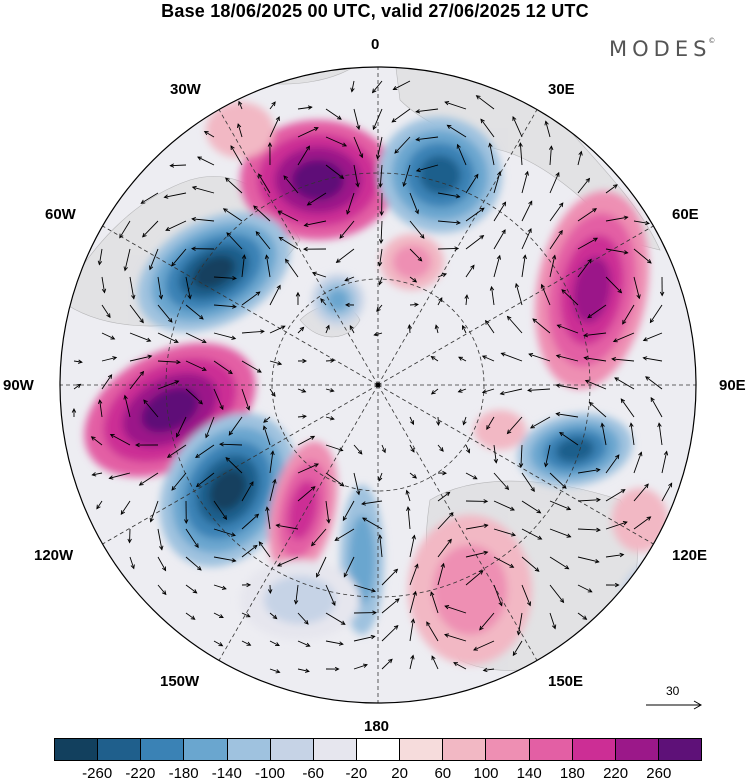  Describe the element at coordinates (659, 773) in the screenshot. I see `colorbar-tick-label: 260` at that location.